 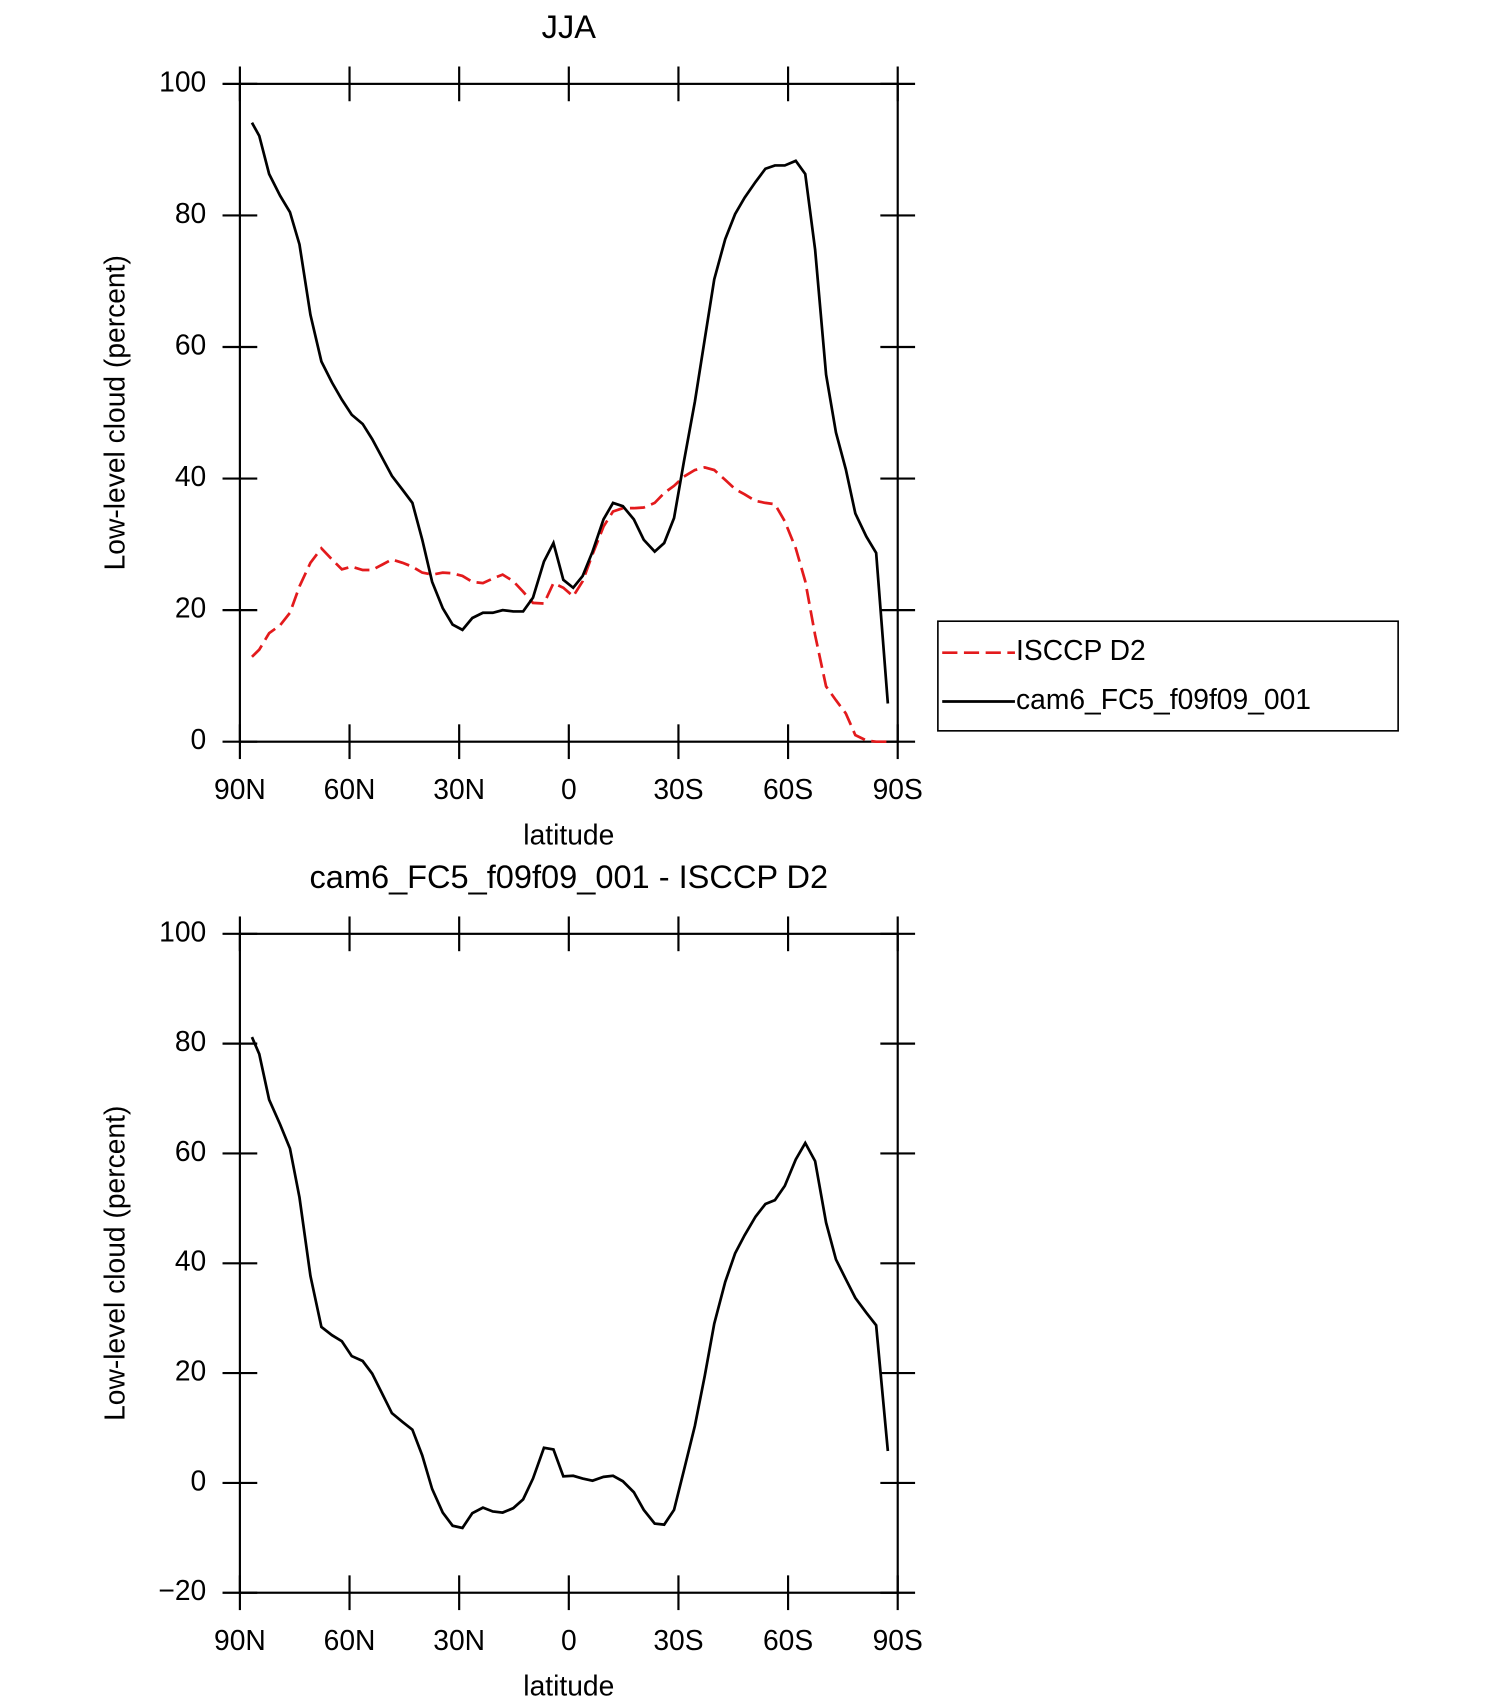 What do you see at coordinates (569, 27) in the screenshot?
I see `chart-title: JJA` at bounding box center [569, 27].